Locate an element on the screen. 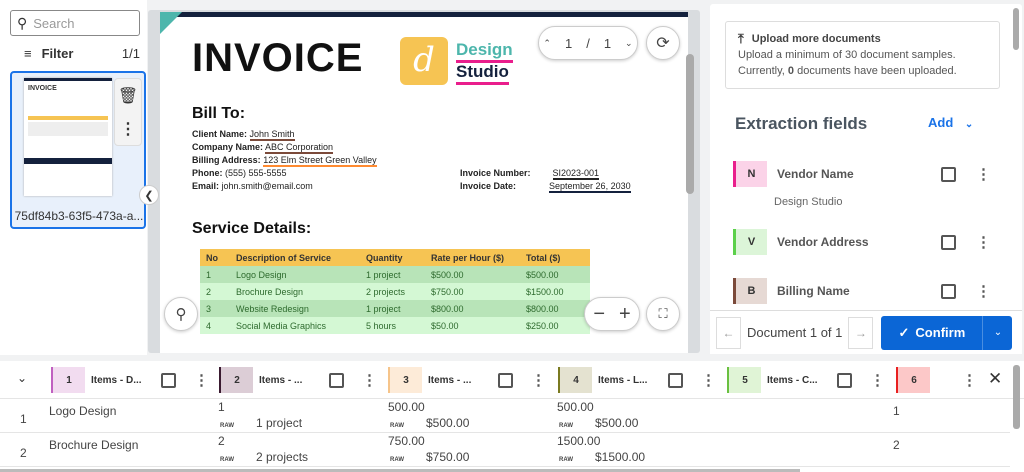  fullscreen-button: ⛶ is located at coordinates (663, 314).